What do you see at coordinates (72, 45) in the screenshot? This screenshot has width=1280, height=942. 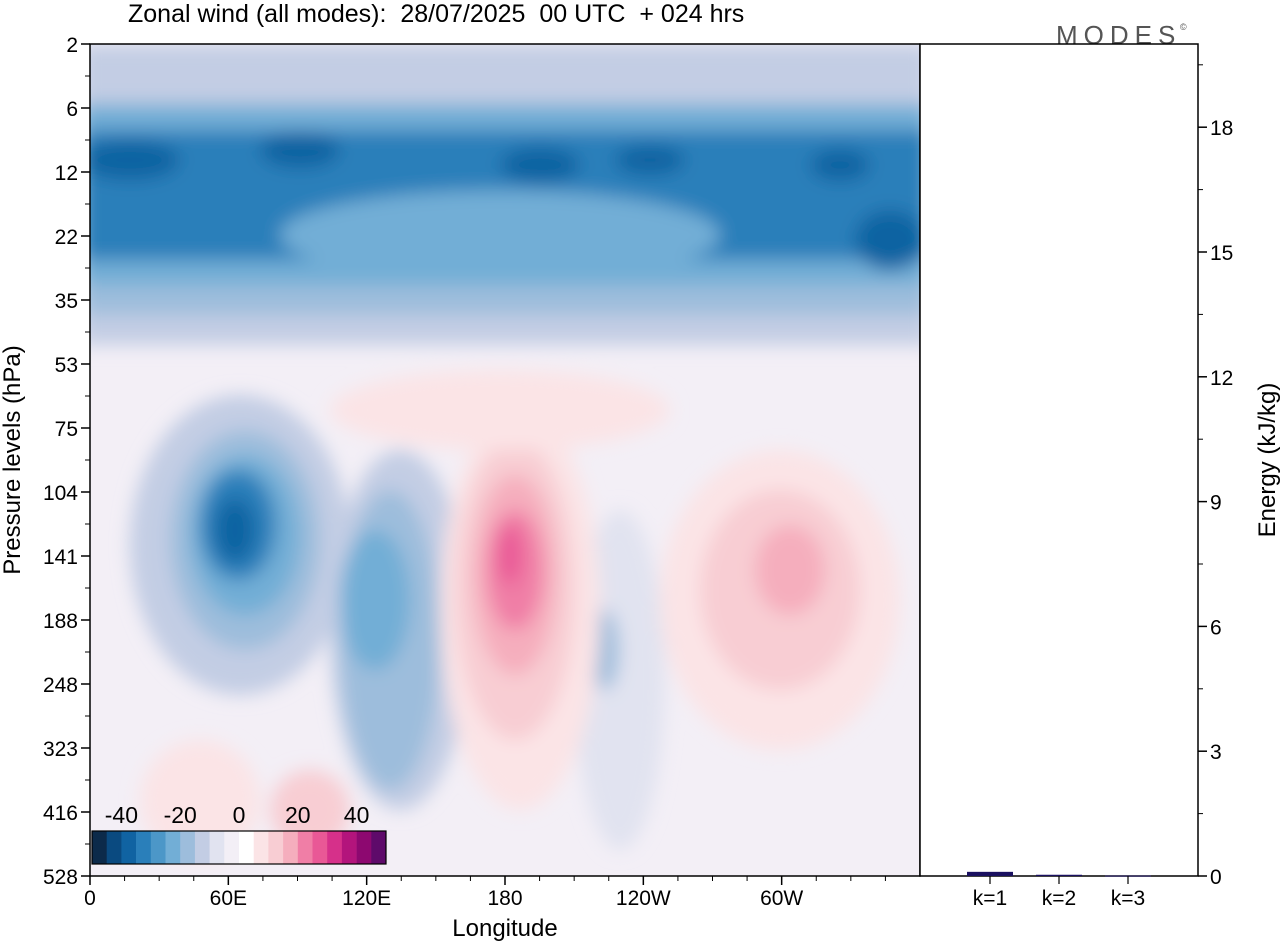 I see `y-tick-label: 2` at bounding box center [72, 45].